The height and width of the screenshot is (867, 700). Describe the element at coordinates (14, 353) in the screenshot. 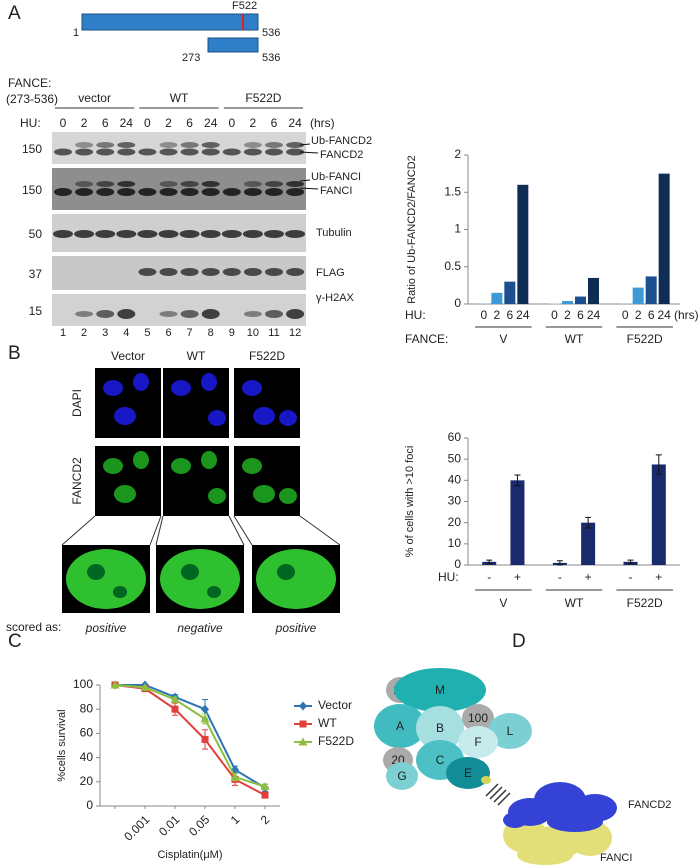

I see `panel-label: B` at that location.